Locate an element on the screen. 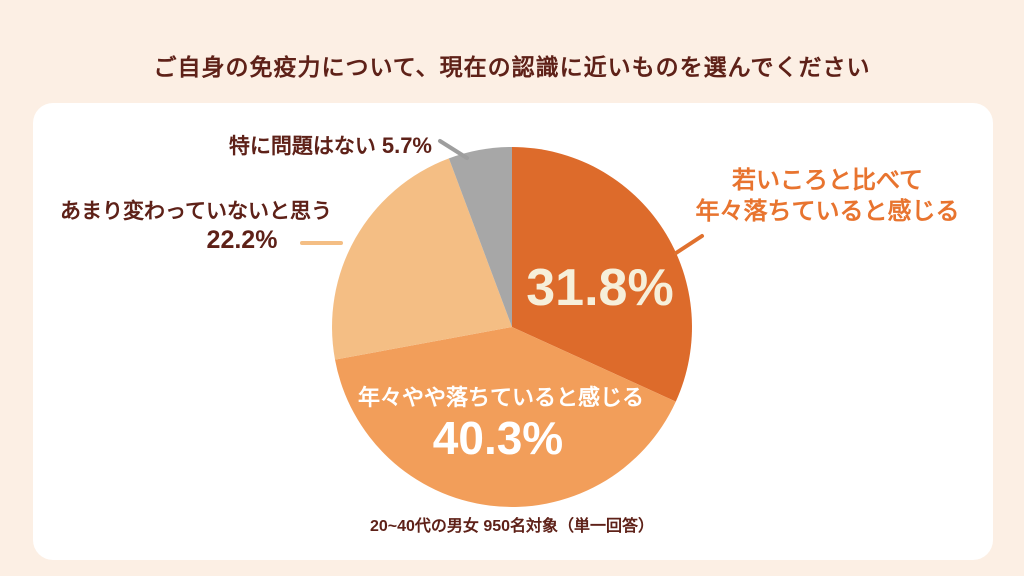 The width and height of the screenshot is (1024, 576). callout-unchanged-label: あまり変わっていないと思う is located at coordinates (196, 211).